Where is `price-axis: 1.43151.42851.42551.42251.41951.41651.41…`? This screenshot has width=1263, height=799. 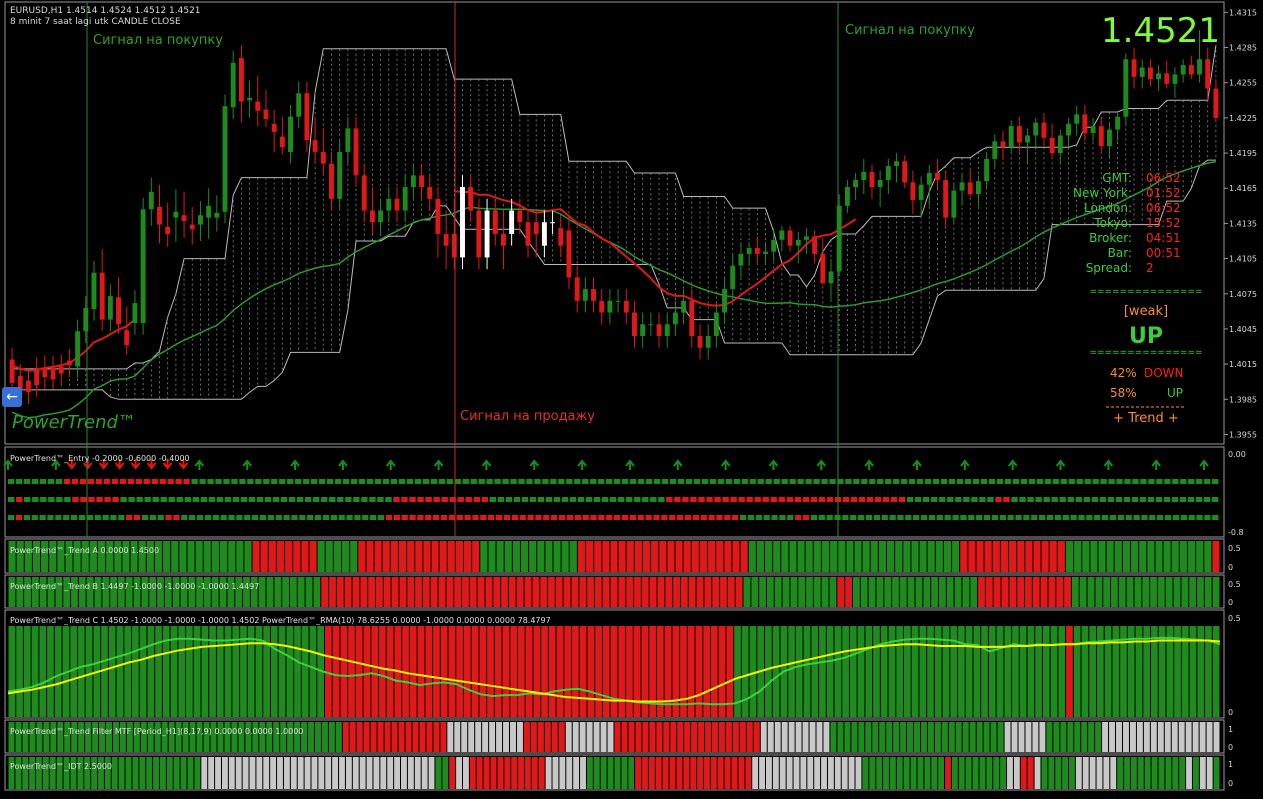 price-axis: 1.43151.42851.42551.42251.41951.41651.41… is located at coordinates (1240, 223).